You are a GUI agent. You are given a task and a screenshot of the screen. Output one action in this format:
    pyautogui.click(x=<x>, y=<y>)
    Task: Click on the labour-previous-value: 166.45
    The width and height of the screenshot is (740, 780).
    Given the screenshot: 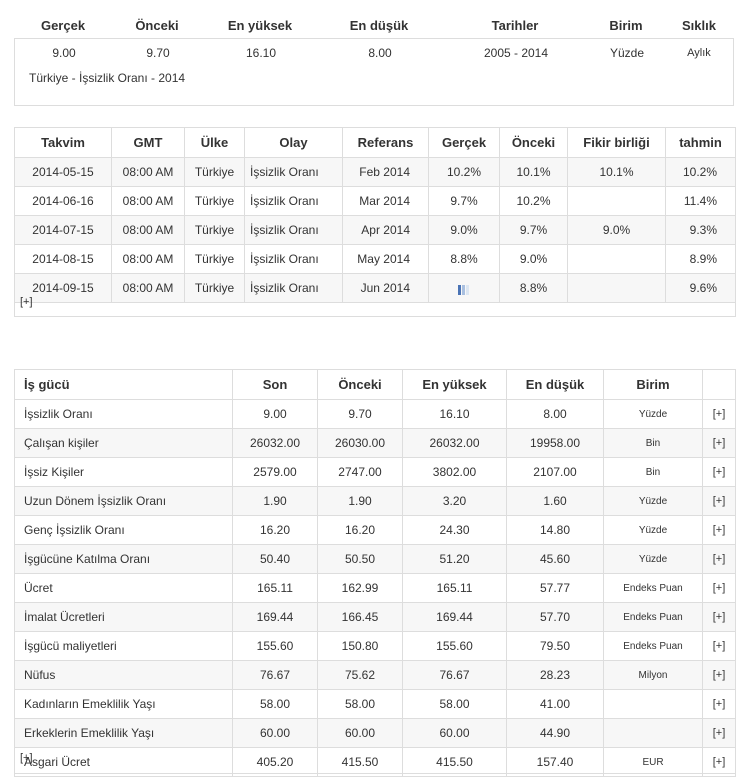 What is the action you would take?
    pyautogui.click(x=360, y=617)
    